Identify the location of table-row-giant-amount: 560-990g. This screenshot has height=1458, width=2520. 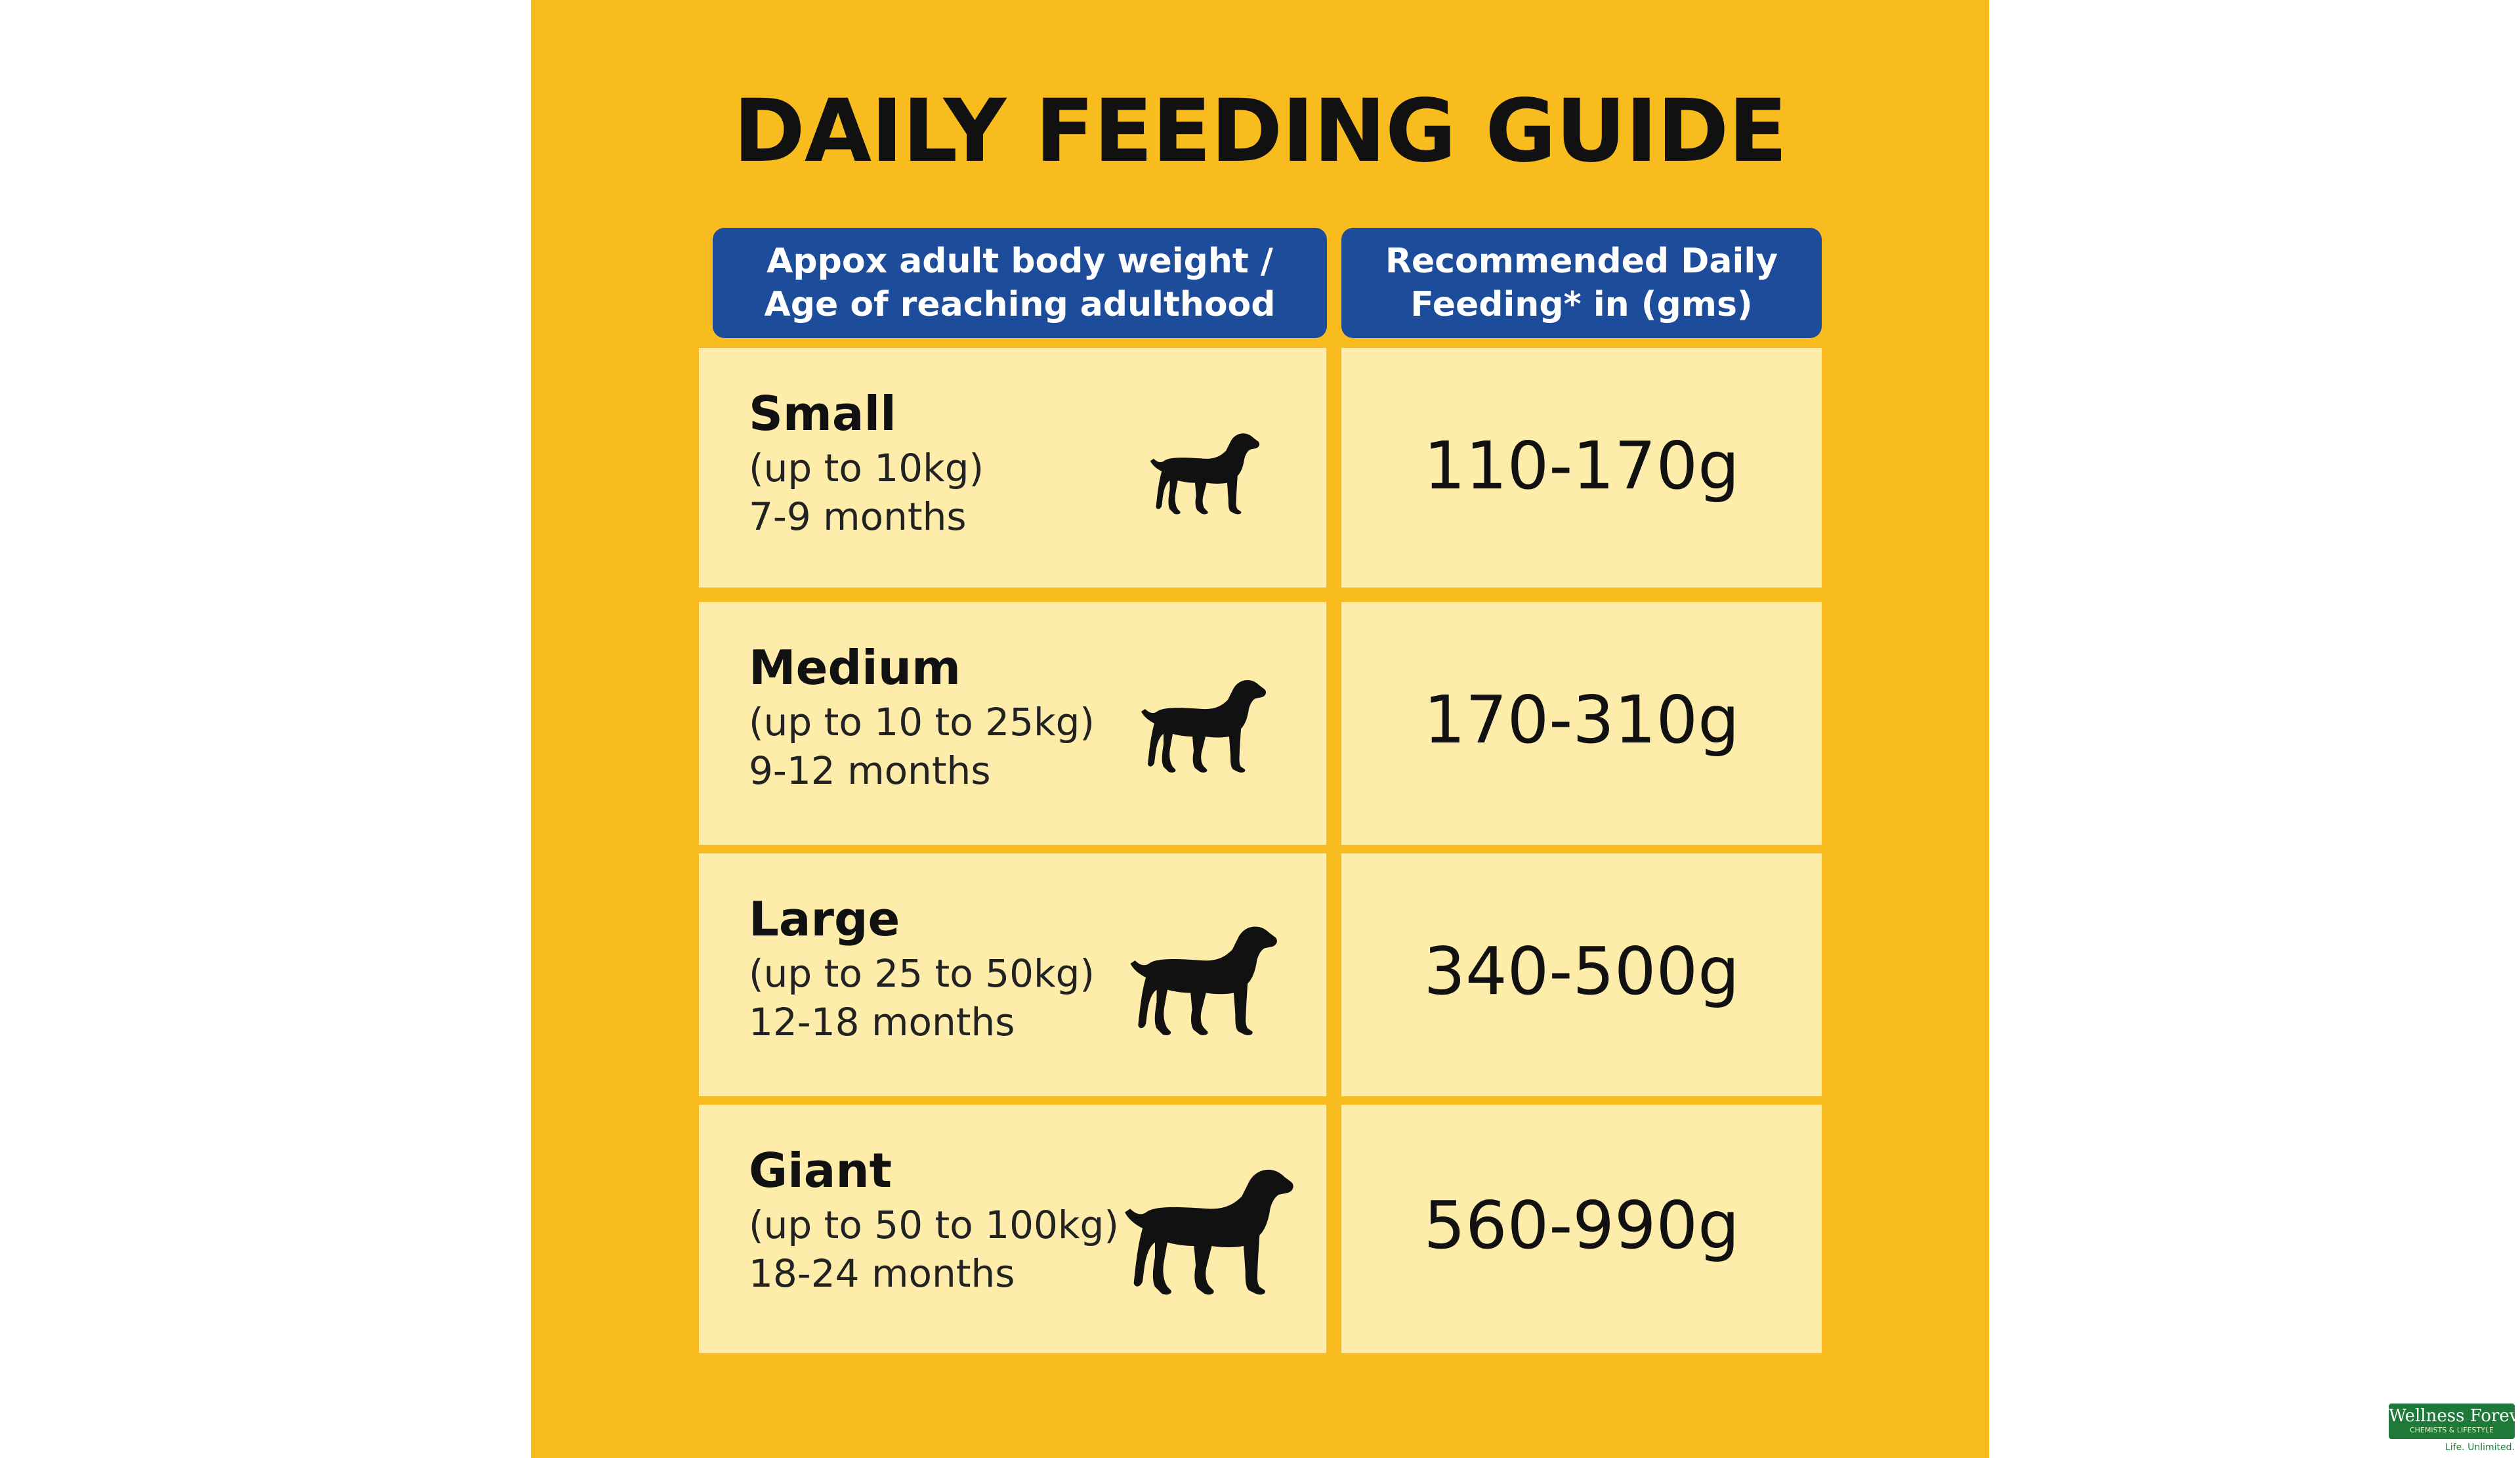
(1581, 1229).